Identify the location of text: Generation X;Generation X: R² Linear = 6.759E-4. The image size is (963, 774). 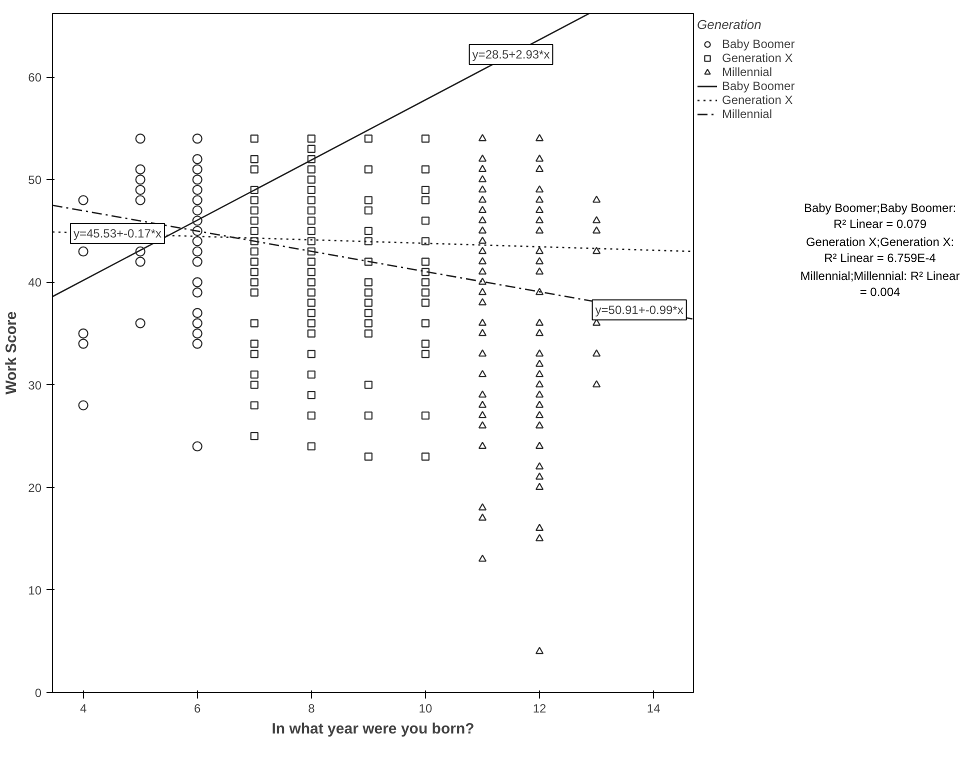
(880, 250).